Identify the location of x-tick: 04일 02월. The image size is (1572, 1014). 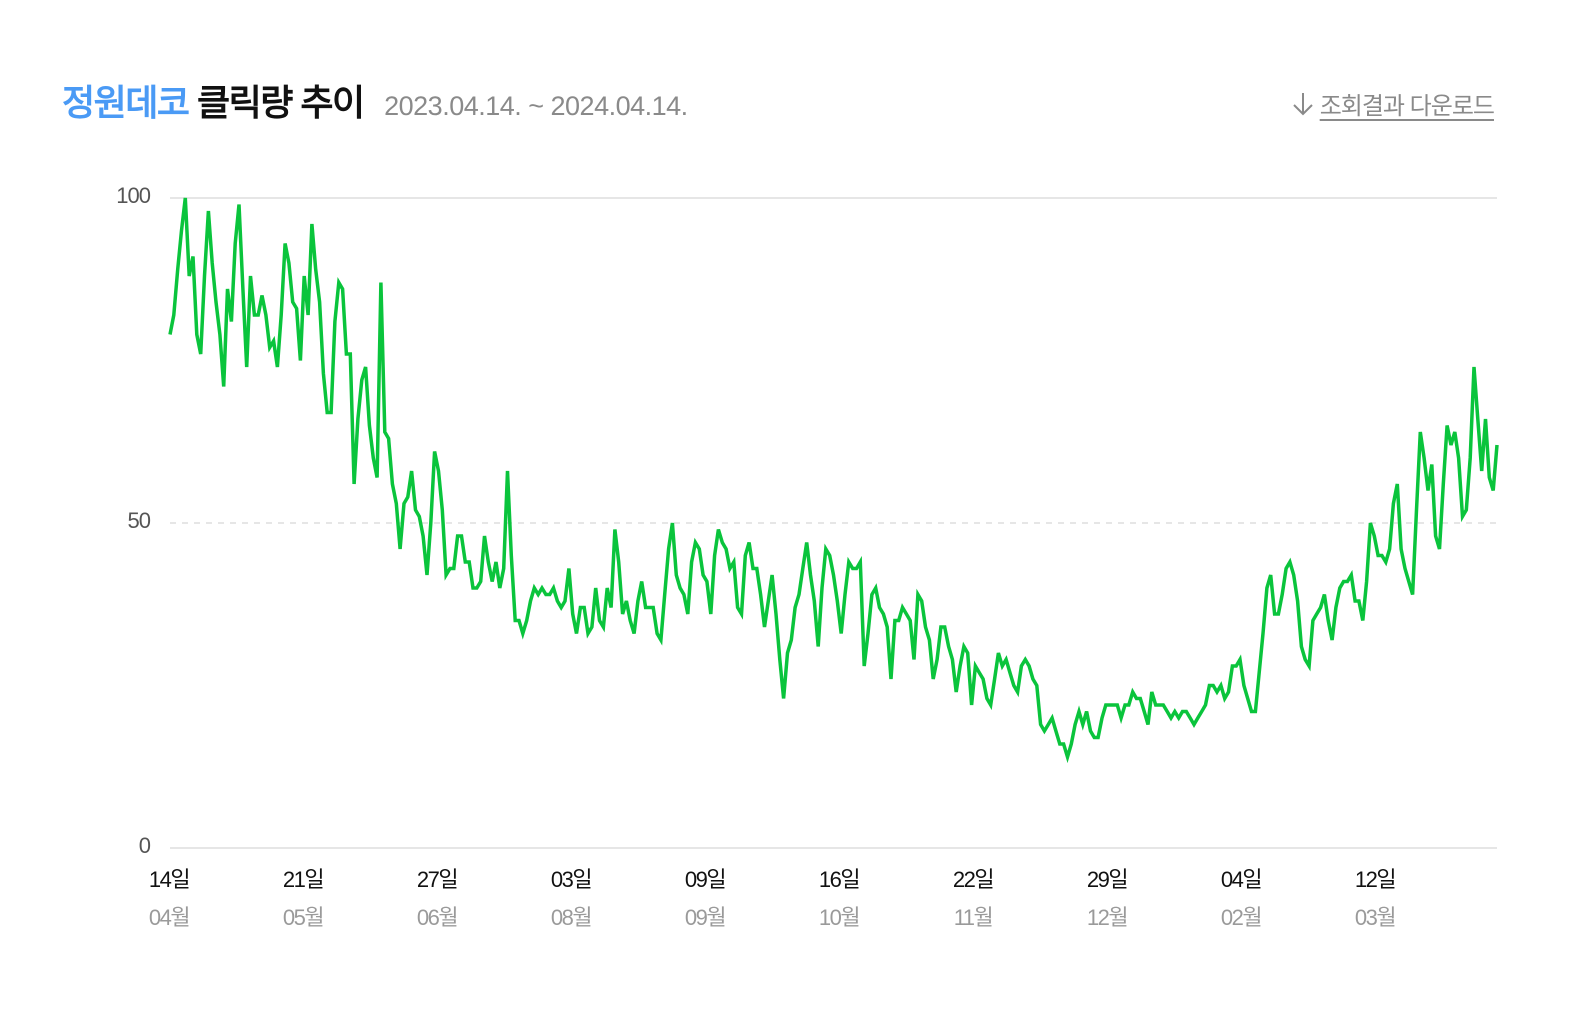
(1241, 897).